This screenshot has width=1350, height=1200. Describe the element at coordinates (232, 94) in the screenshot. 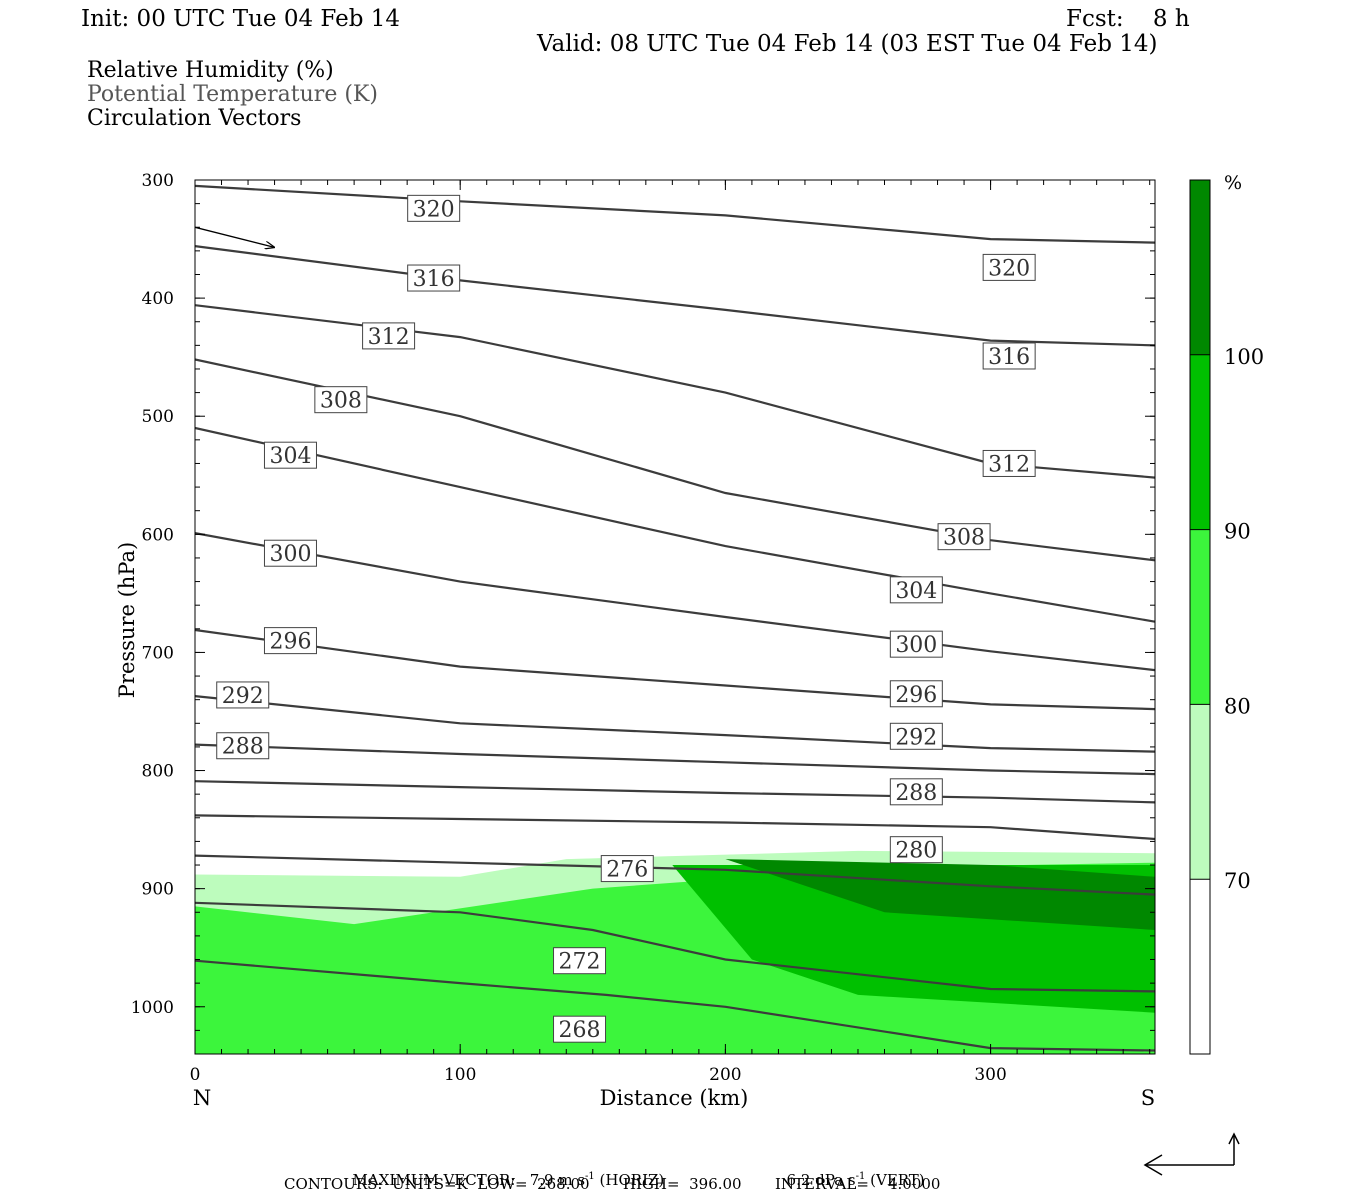

I see `legend-theta: Potential Temperature (K)` at that location.